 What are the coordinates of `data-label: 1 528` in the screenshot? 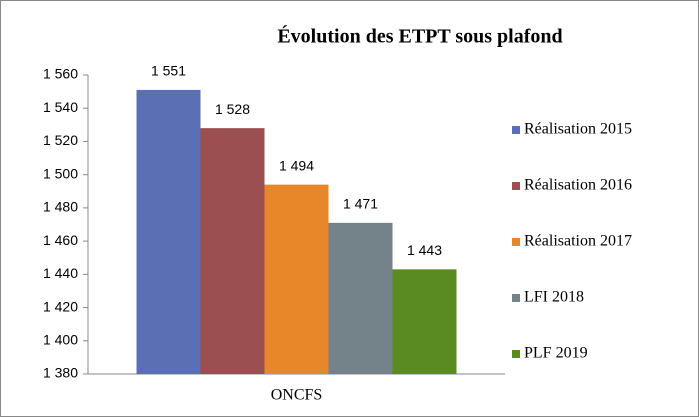 It's located at (232, 109).